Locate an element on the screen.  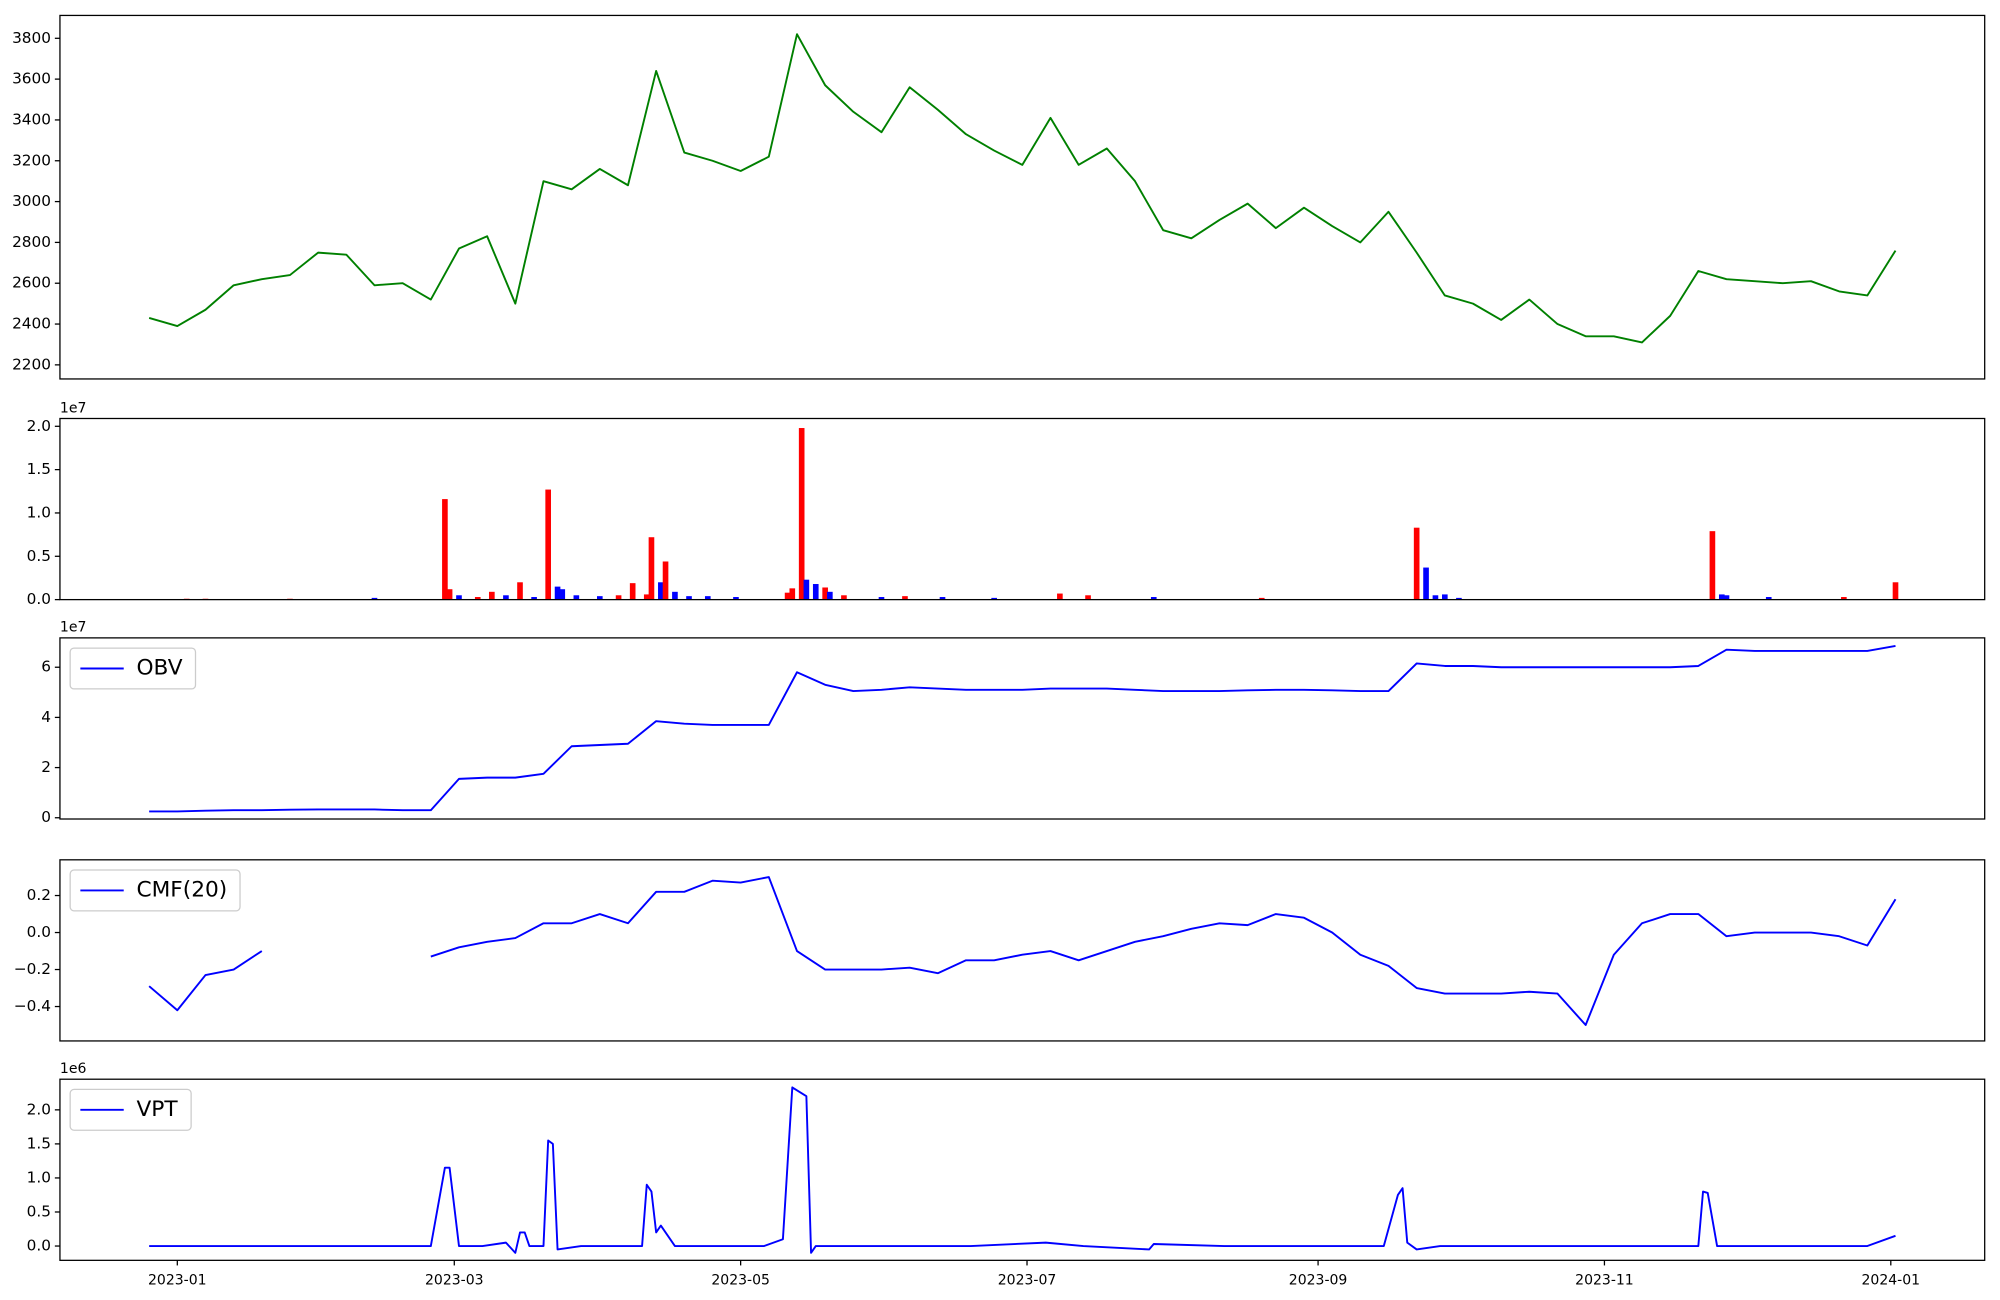
y-tick-label: 6 is located at coordinates (46, 667).